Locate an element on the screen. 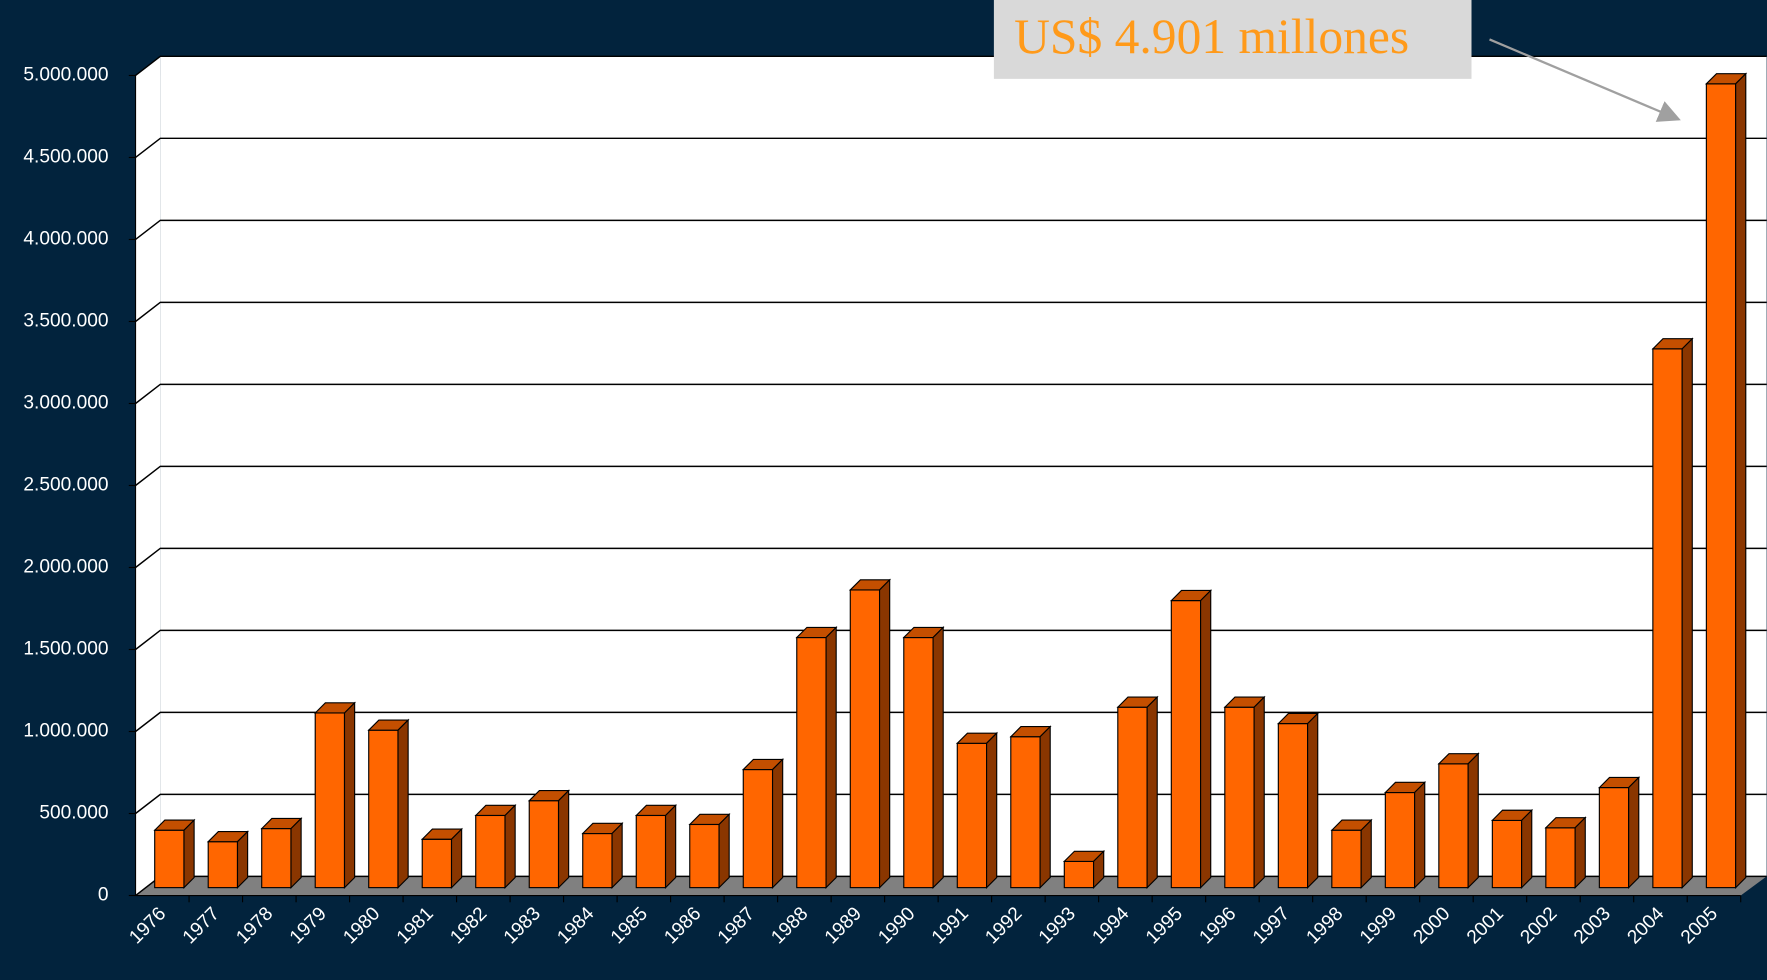  x-tick-label: 1982 is located at coordinates (468, 925).